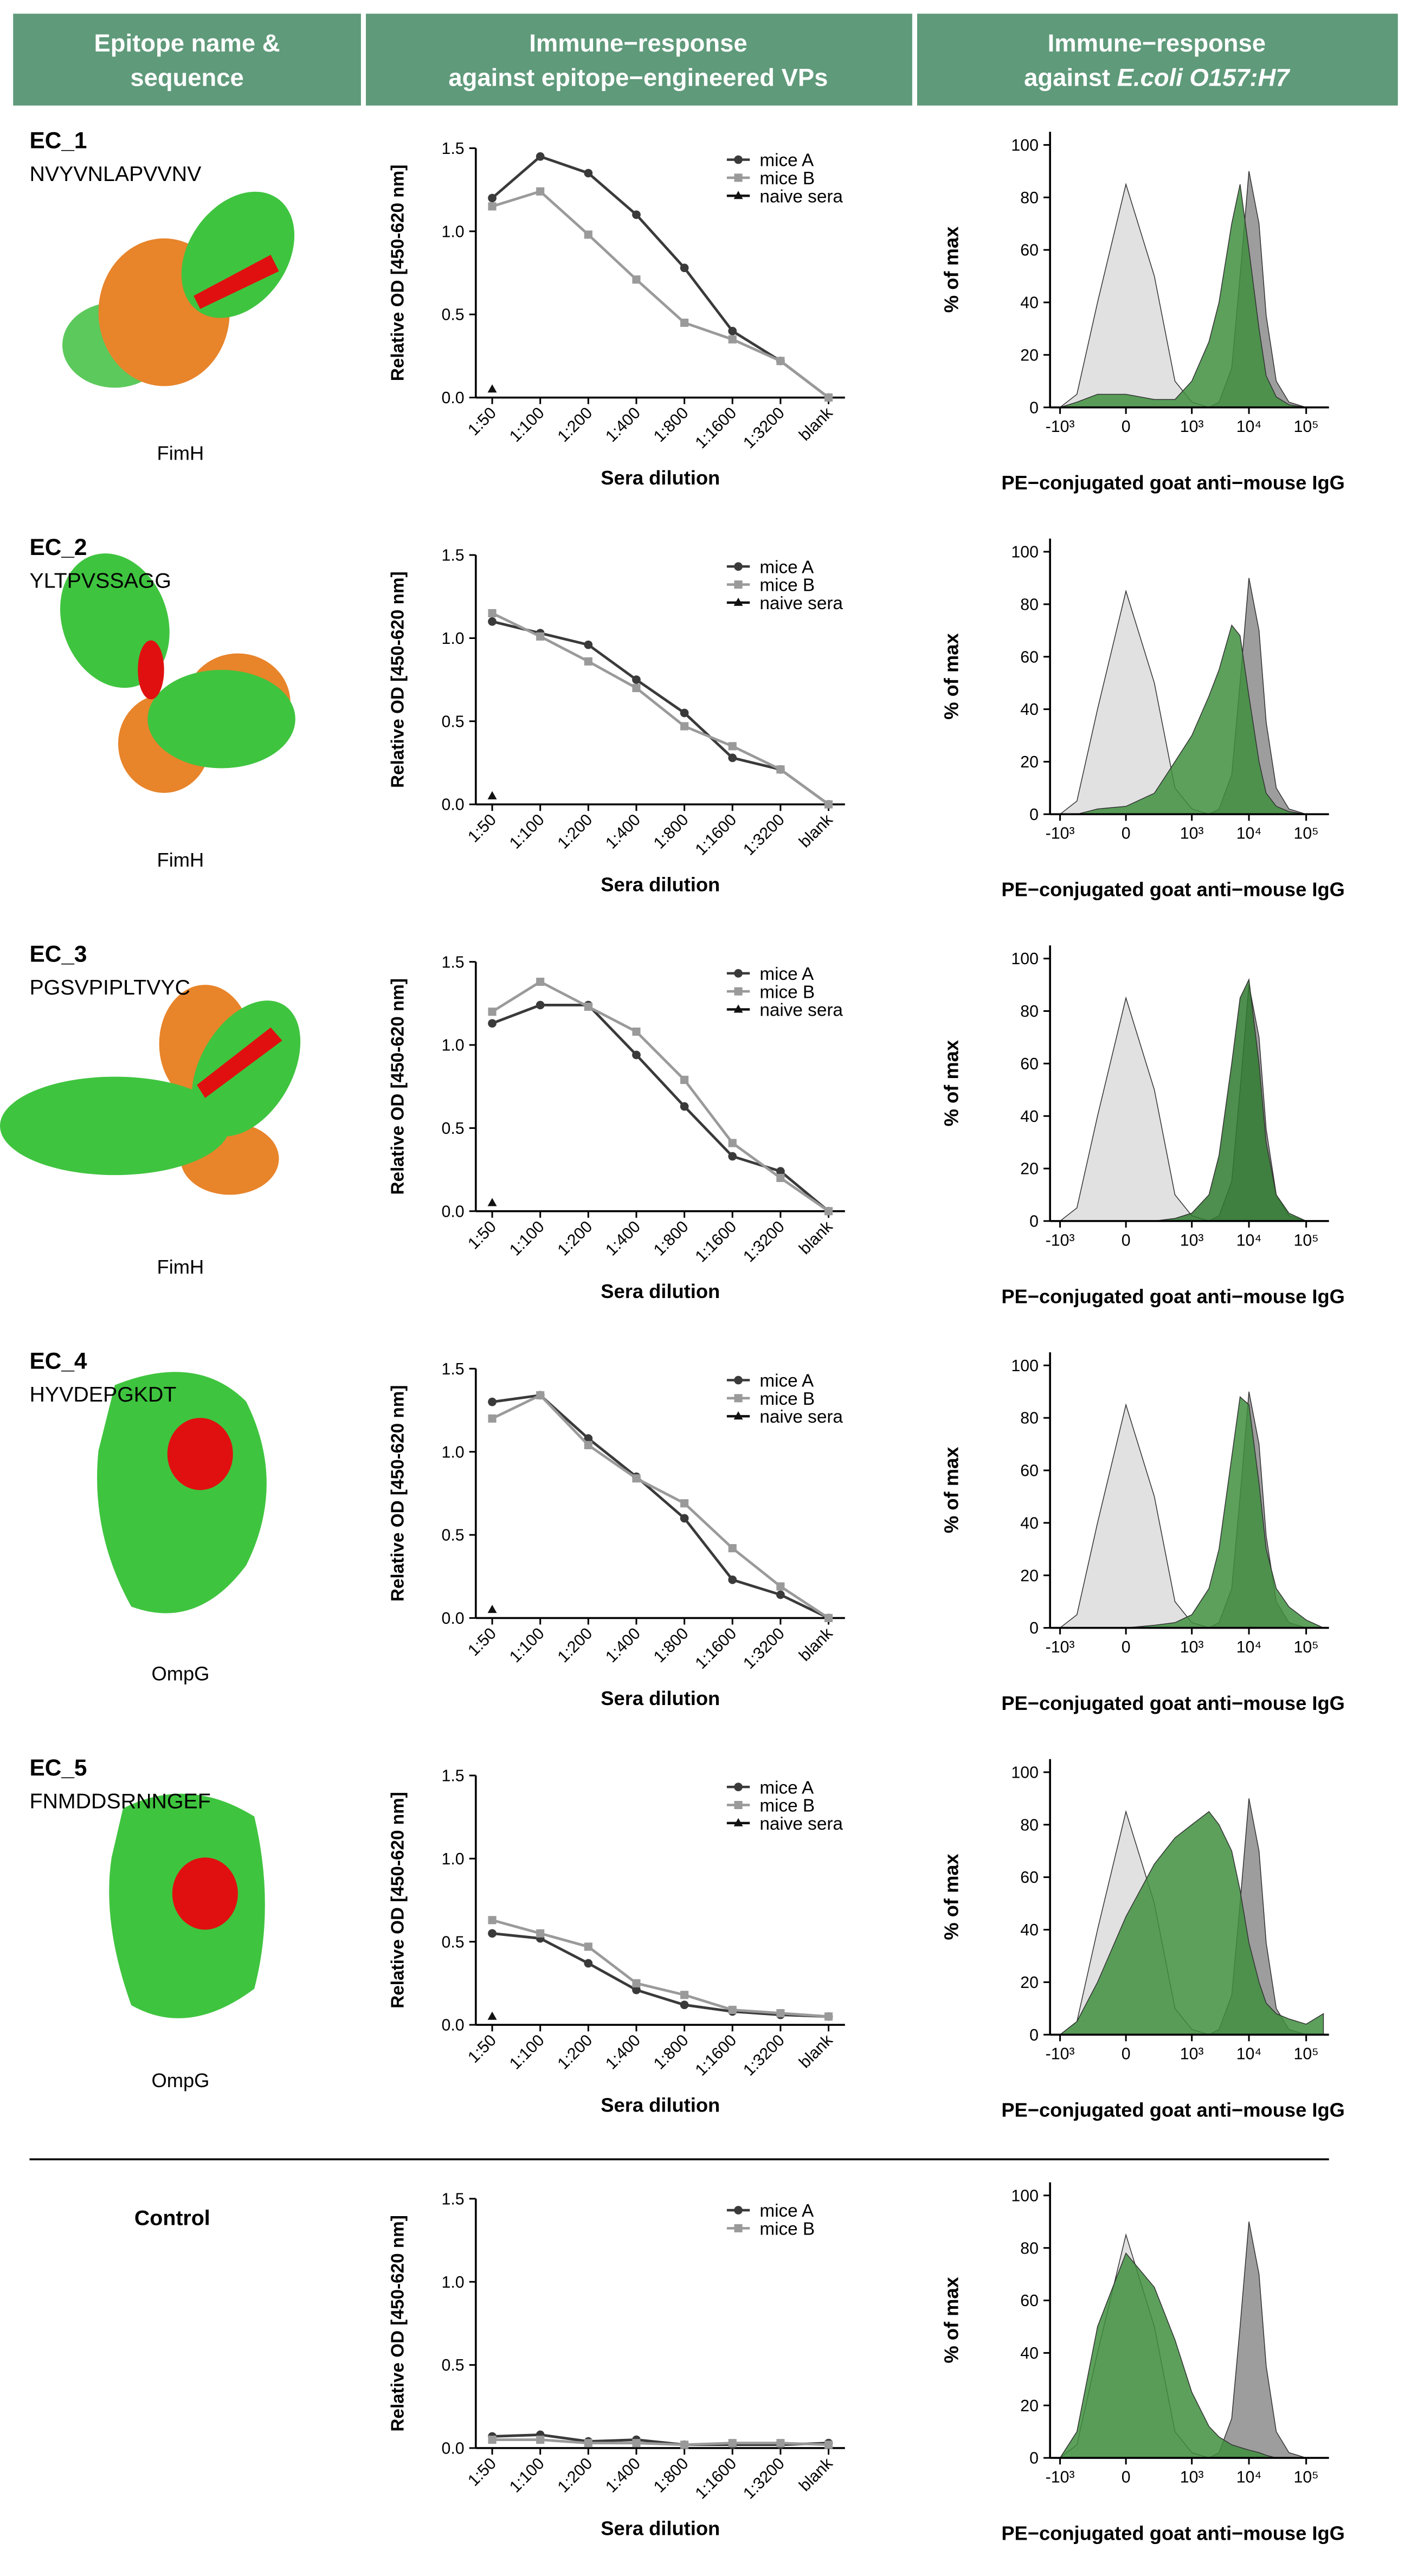  What do you see at coordinates (58, 954) in the screenshot?
I see `epitope-name: EC_3` at bounding box center [58, 954].